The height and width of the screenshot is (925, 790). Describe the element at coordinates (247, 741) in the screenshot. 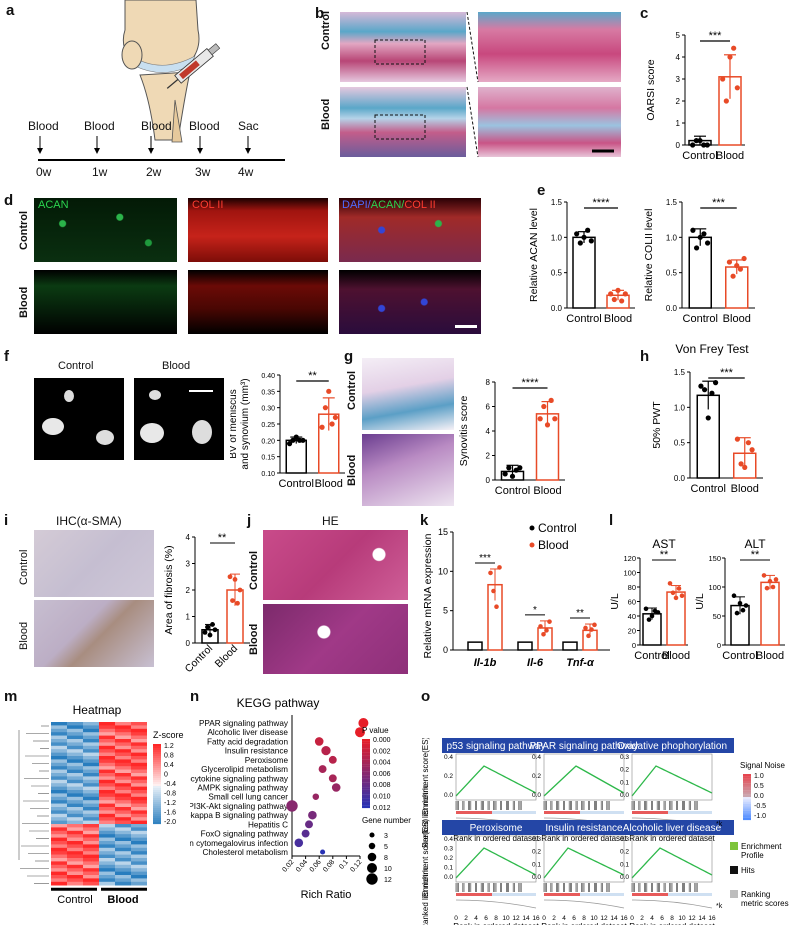

I see `pathway-label: Fatty acid degradation` at that location.